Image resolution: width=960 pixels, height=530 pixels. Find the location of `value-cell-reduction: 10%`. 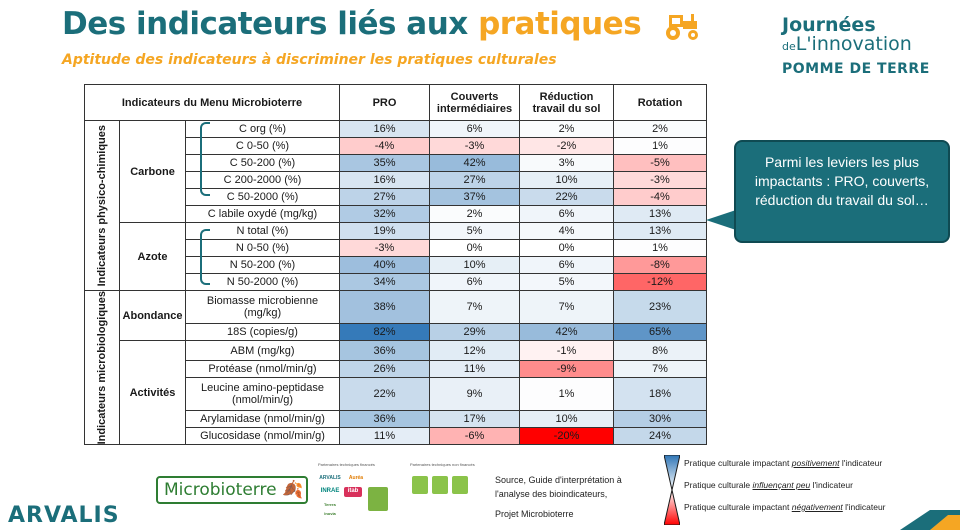

value-cell-reduction: 10% is located at coordinates (567, 180).